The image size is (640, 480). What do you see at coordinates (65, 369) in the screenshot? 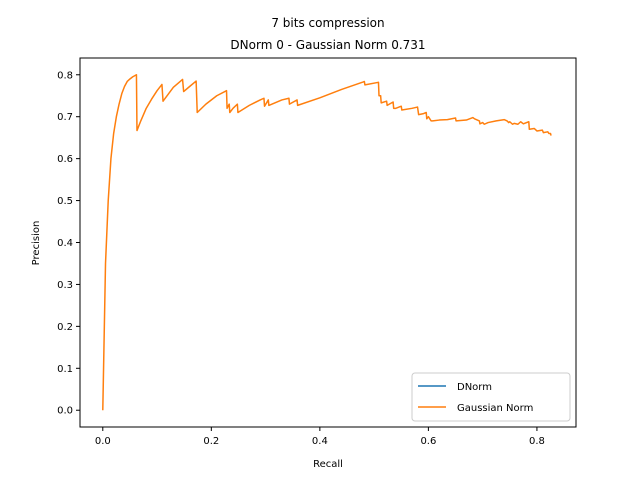
I see `y-tick-label: 0.1` at bounding box center [65, 369].